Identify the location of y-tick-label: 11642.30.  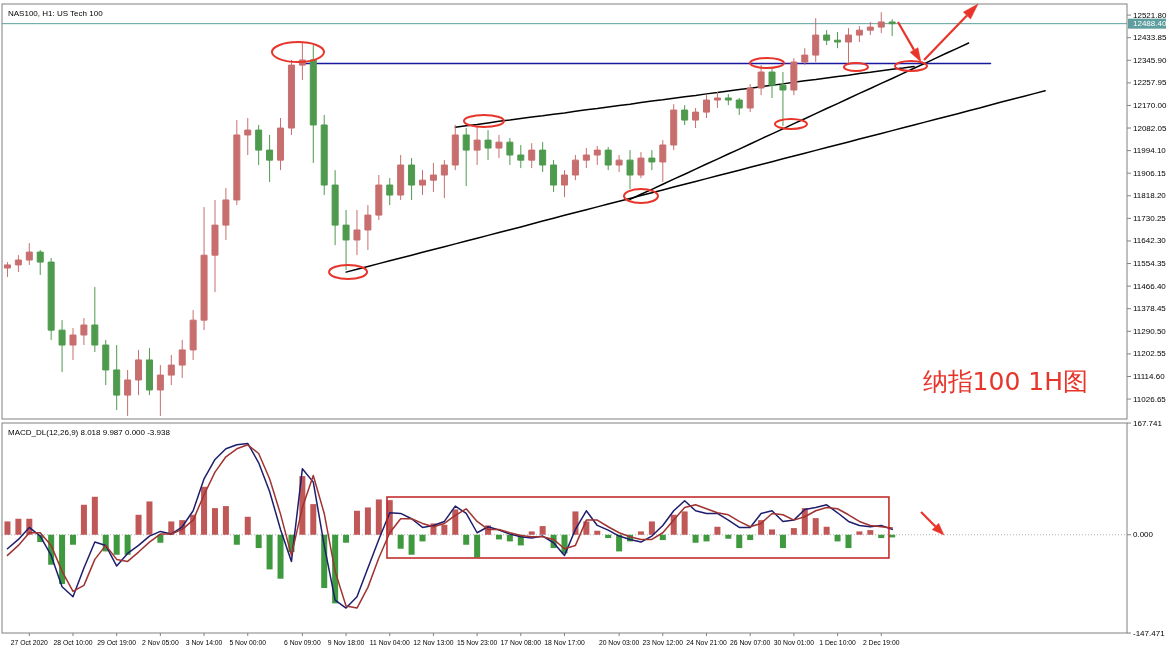
(1150, 241).